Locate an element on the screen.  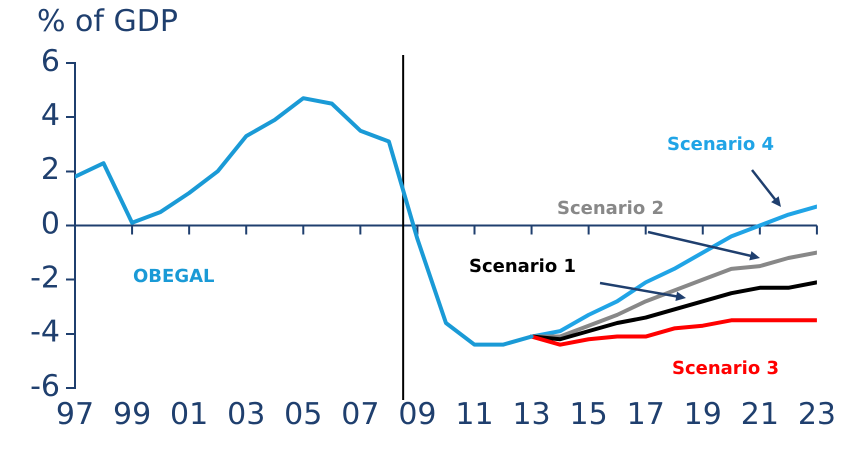
y-axis-title: % of GDP is located at coordinates (107, 21).